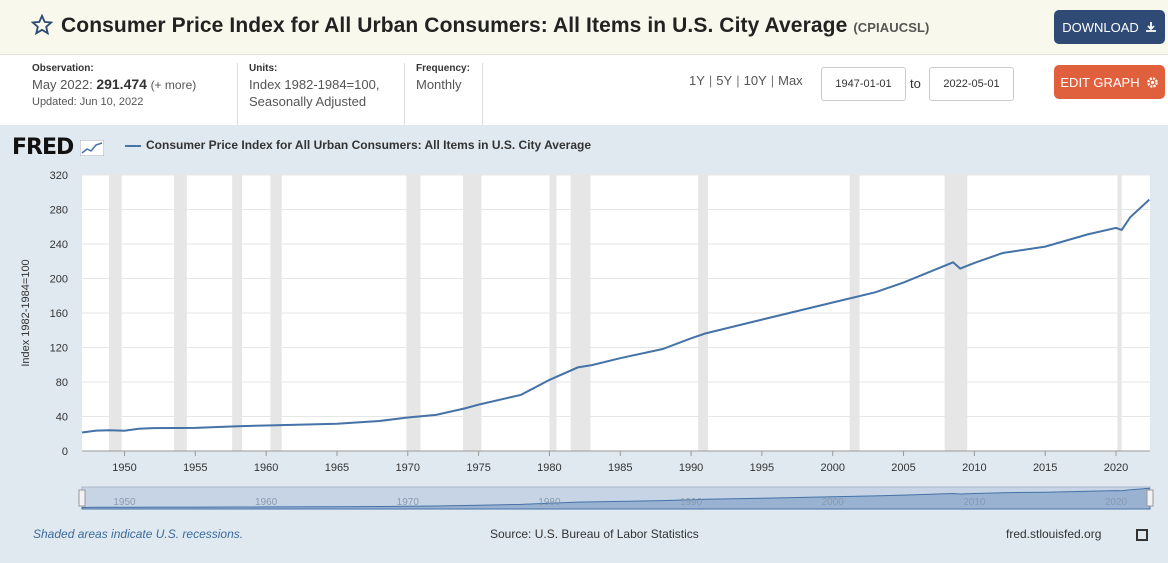 This screenshot has width=1168, height=563. Describe the element at coordinates (790, 80) in the screenshot. I see `range-max-link: Max` at that location.